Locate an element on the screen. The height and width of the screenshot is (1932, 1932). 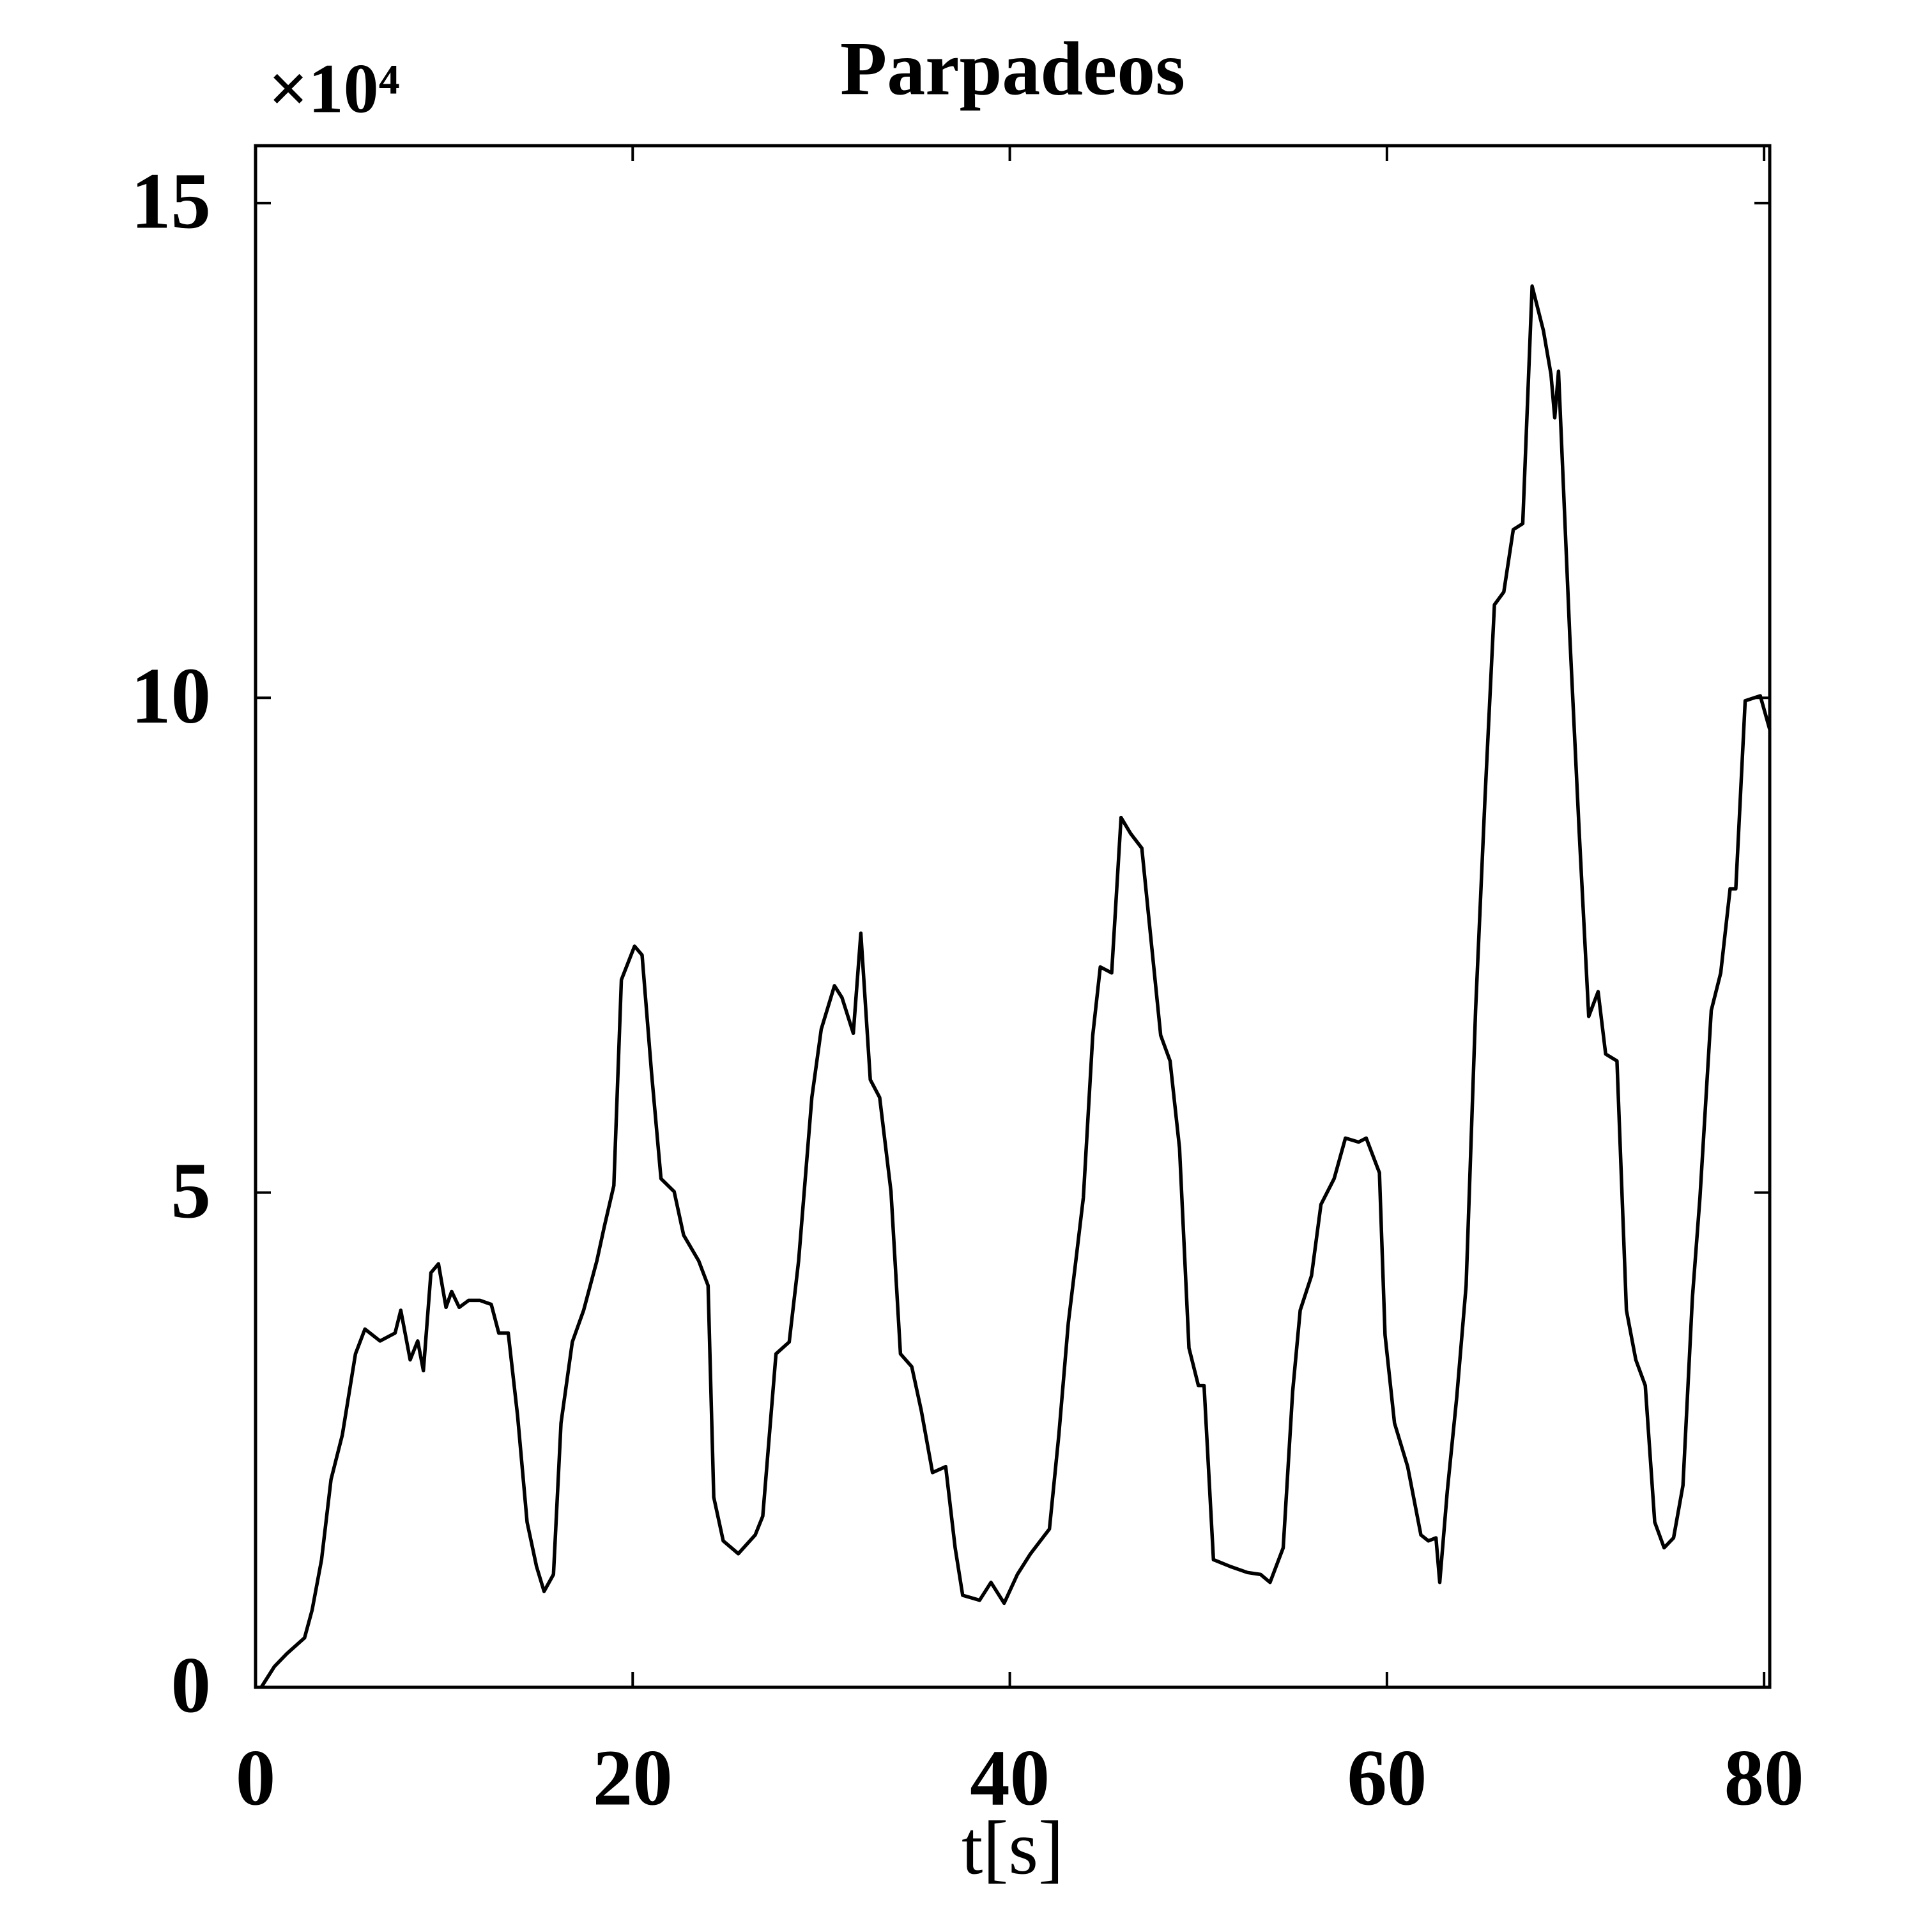
x-tick-label: 60 is located at coordinates (1387, 1779).